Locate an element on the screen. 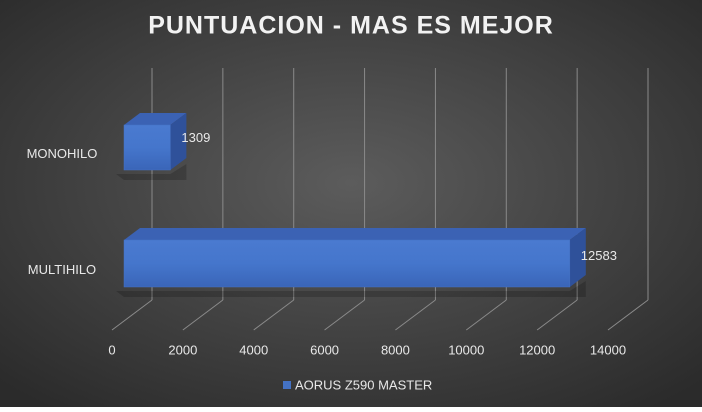  x-tick-label: 12000 is located at coordinates (537, 349).